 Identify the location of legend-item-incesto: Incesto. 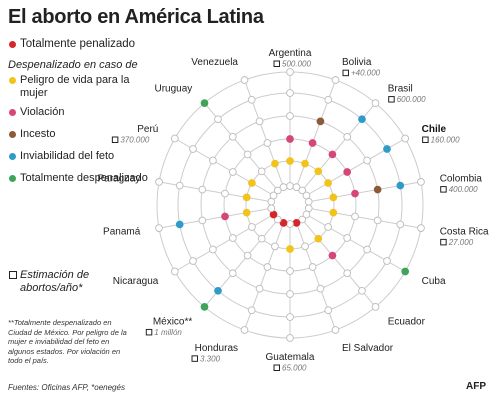
(78, 134).